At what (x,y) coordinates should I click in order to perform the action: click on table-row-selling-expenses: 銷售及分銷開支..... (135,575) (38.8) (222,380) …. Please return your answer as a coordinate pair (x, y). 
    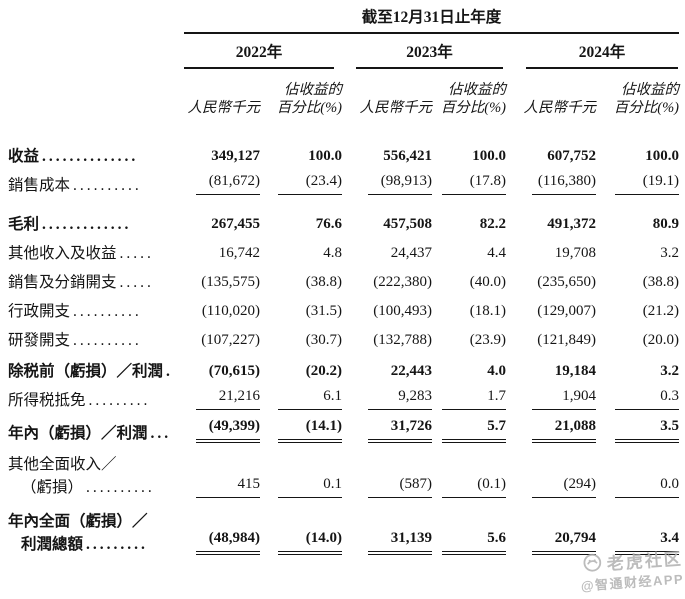
    Looking at the image, I should click on (345, 279).